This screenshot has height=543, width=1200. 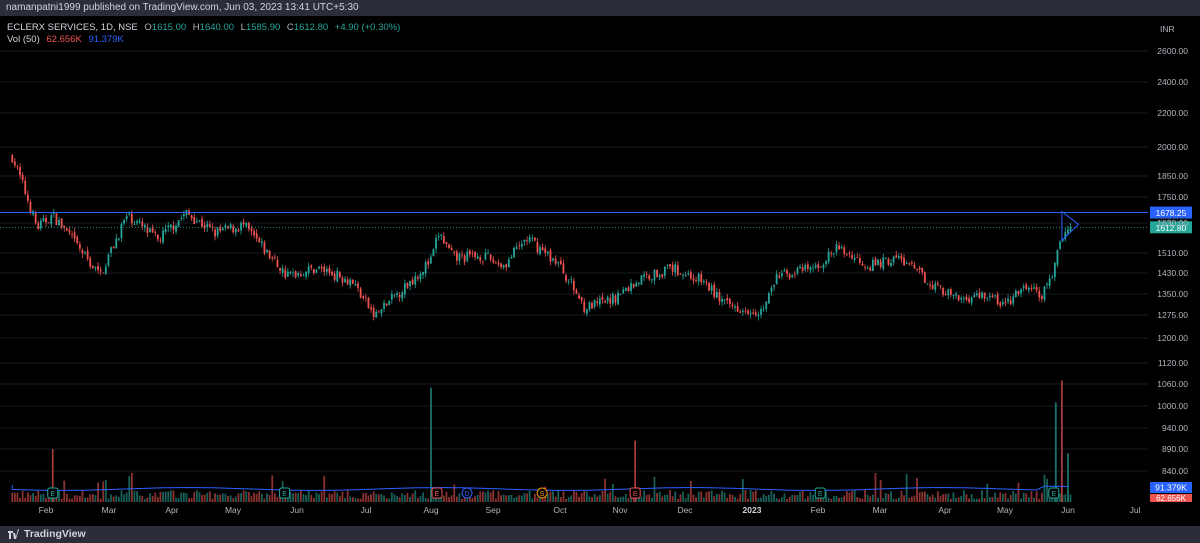 I want to click on volume-value: 62.656K, so click(x=64, y=39).